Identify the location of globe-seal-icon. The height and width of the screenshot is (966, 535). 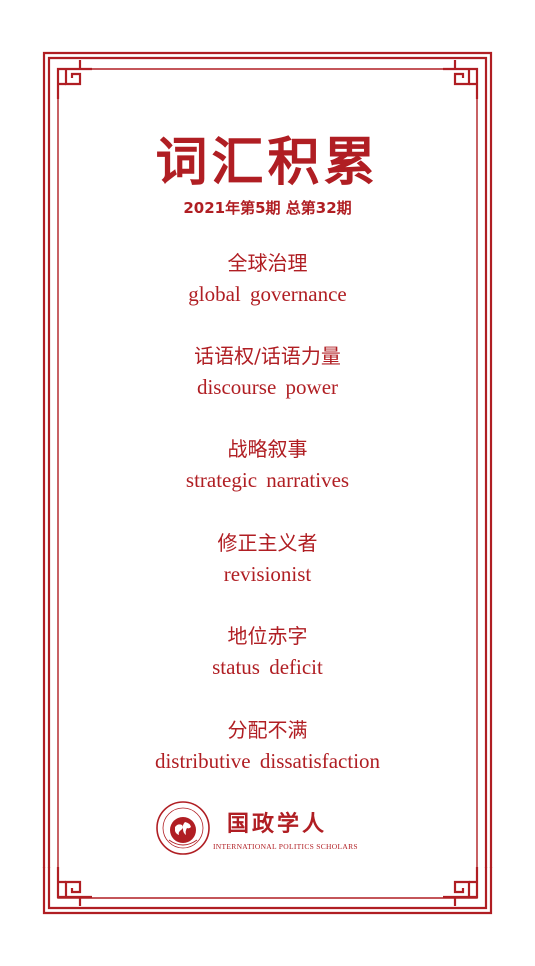
(183, 828).